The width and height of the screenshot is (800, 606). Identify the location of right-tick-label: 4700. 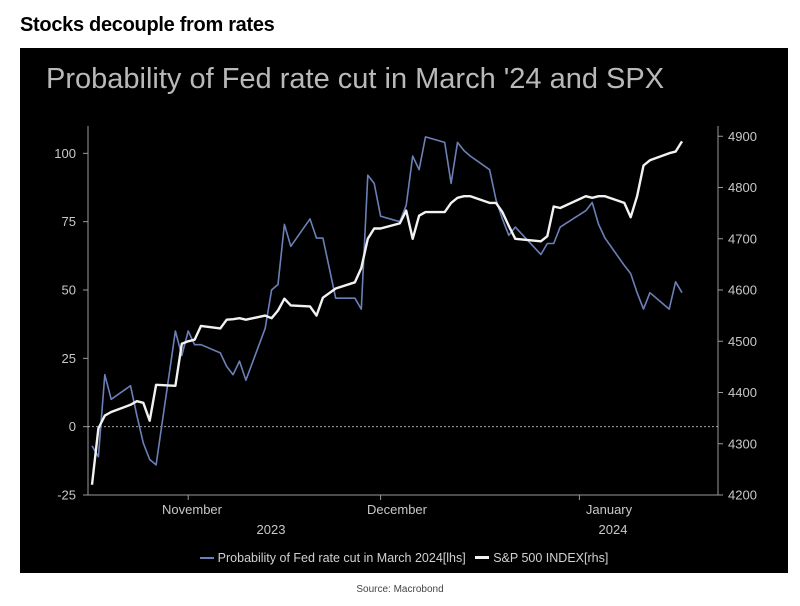
(742, 238).